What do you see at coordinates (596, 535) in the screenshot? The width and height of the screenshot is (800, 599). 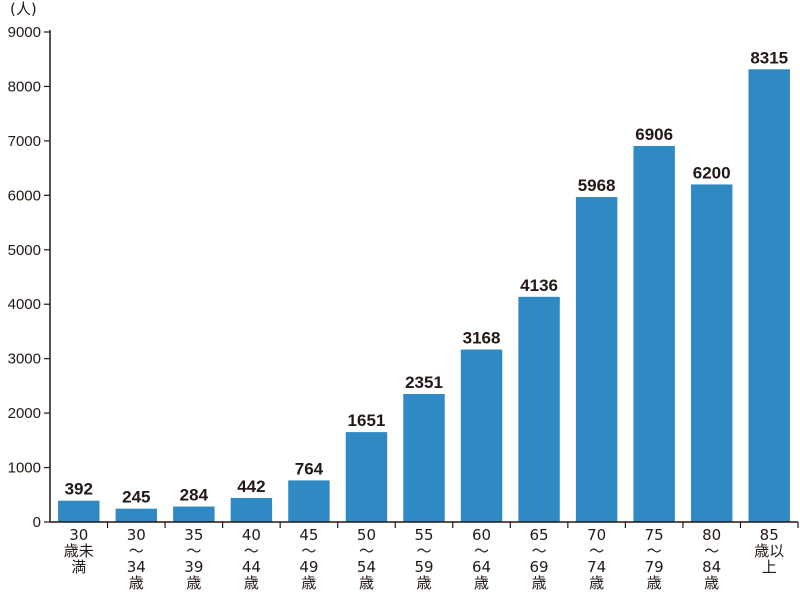 I see `category-label-line: 70` at bounding box center [596, 535].